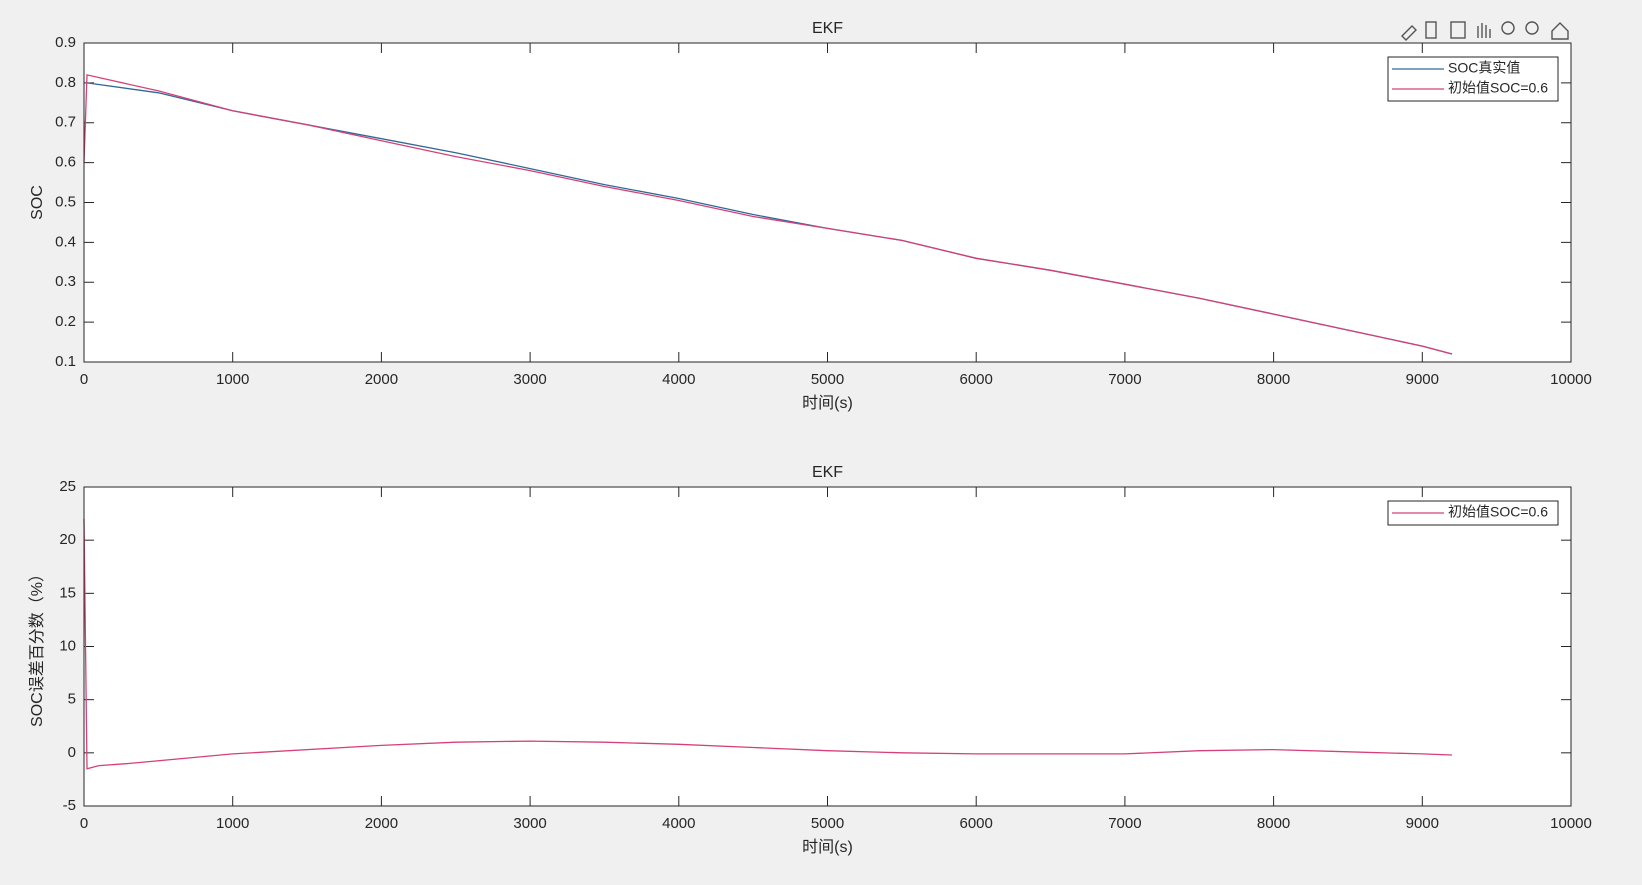  Describe the element at coordinates (65, 82) in the screenshot. I see `y-tick-label: 0.8` at that location.